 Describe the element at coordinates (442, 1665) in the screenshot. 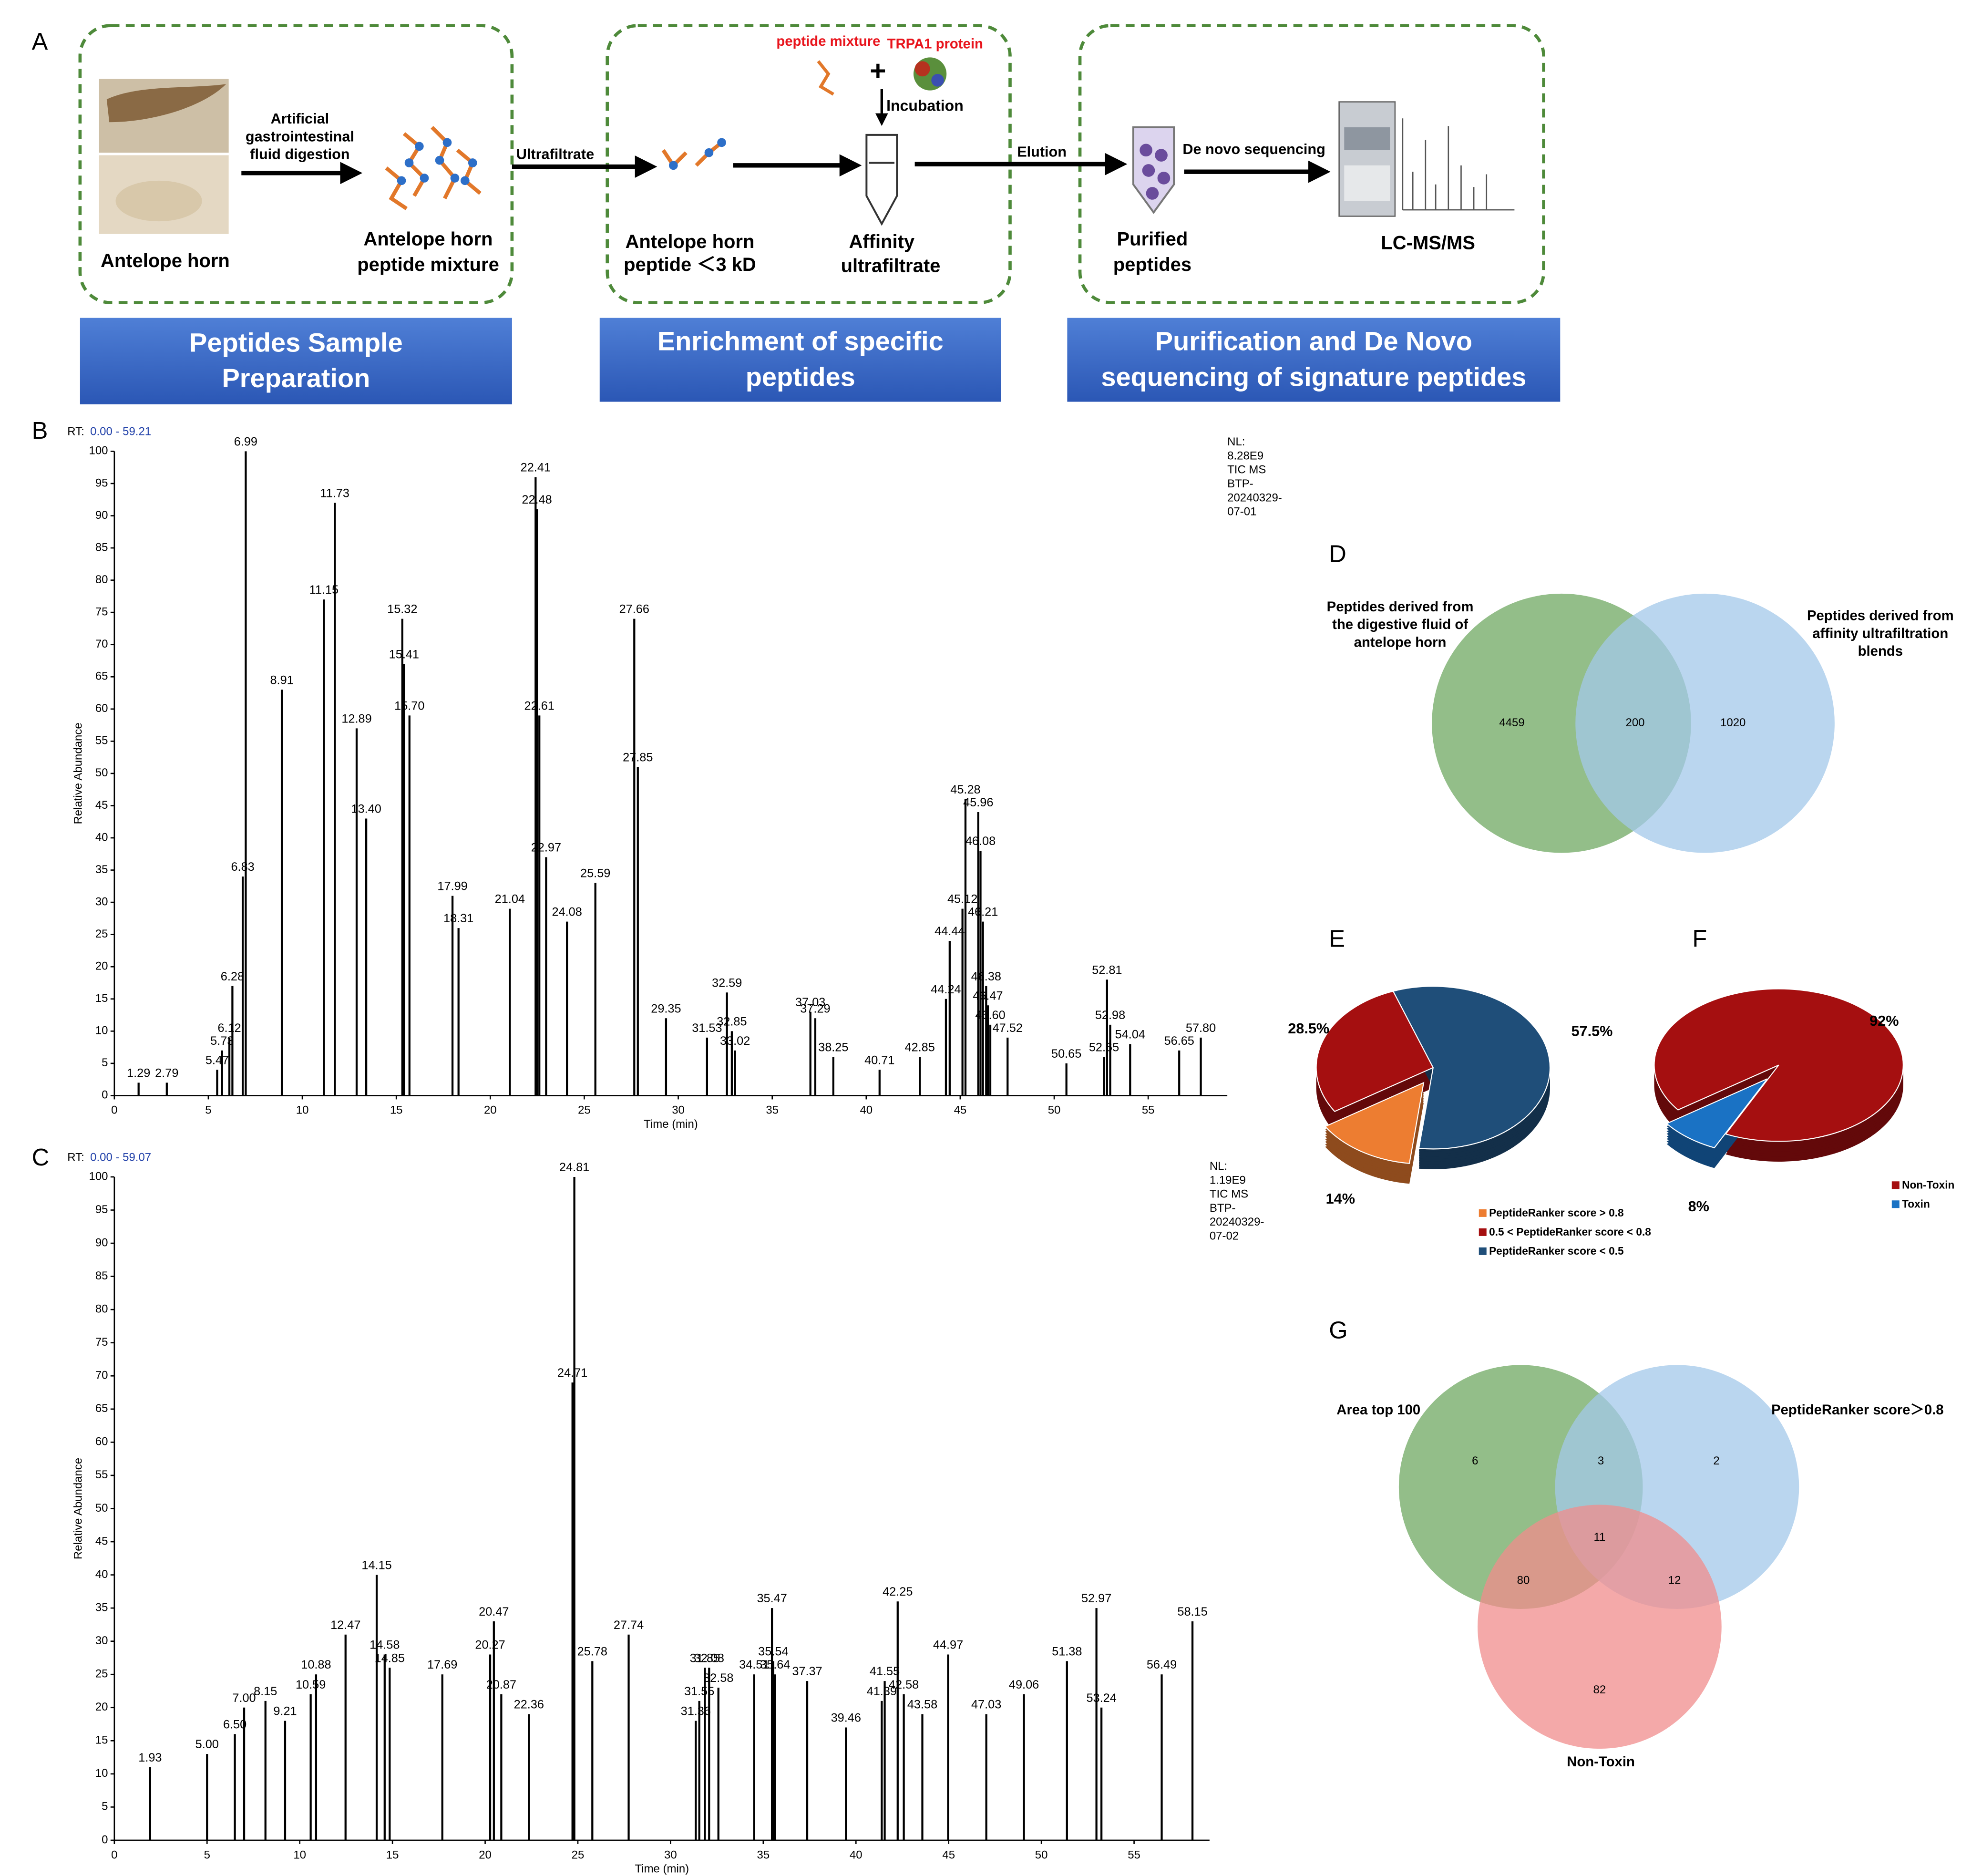

I see `peak-label: 17.69` at that location.